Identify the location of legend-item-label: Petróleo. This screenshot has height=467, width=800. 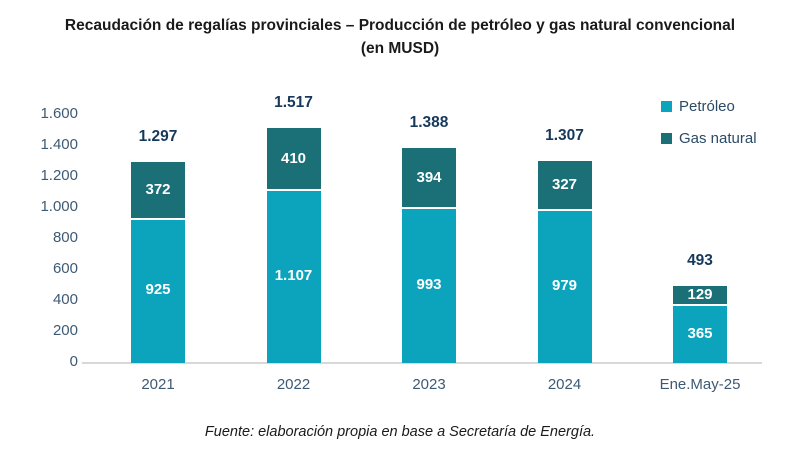
(707, 106).